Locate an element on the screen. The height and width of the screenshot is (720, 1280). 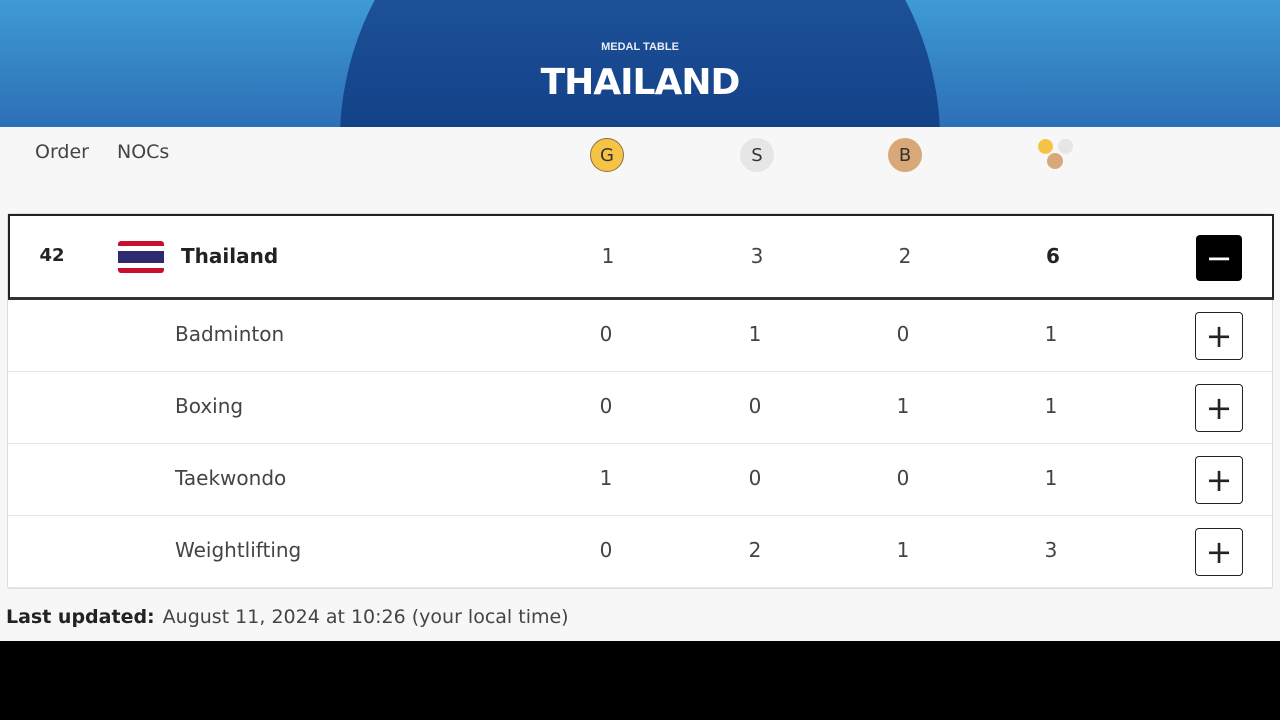
collapse-button: − is located at coordinates (1219, 258).